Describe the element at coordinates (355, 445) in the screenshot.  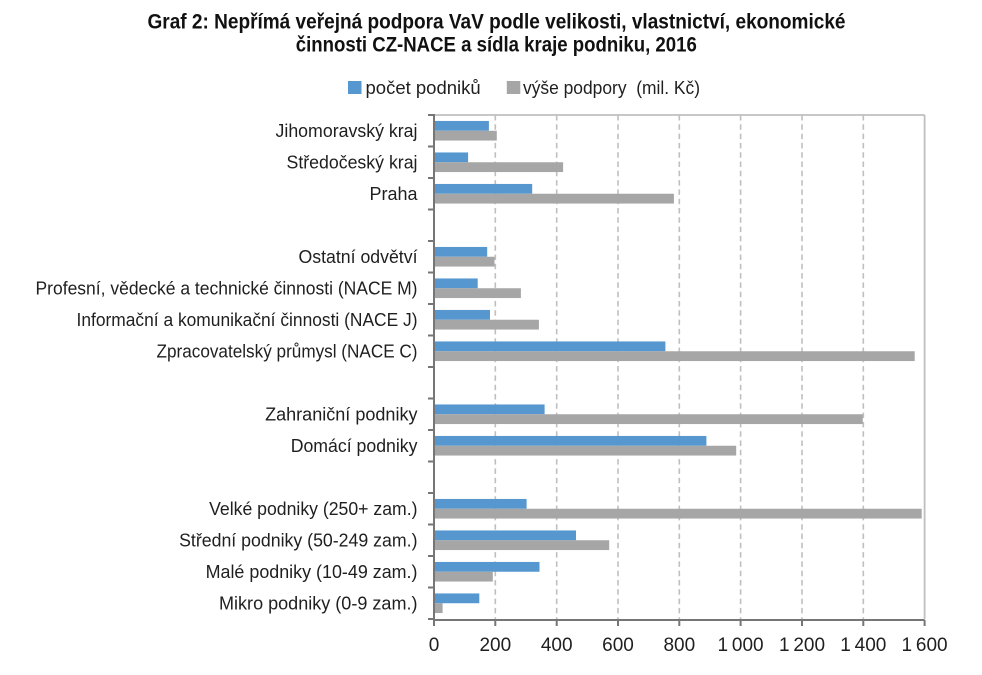
I see `svg-text: Domácí podniky` at that location.